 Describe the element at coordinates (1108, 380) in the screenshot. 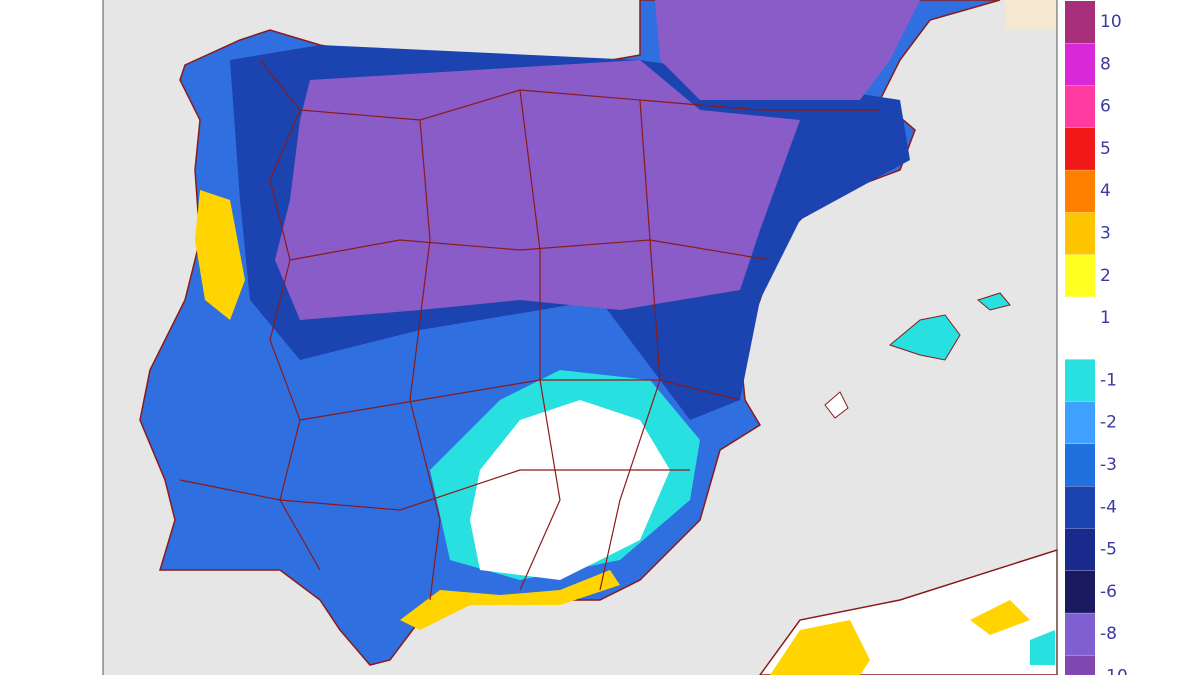

I see `legend-label: -1` at that location.